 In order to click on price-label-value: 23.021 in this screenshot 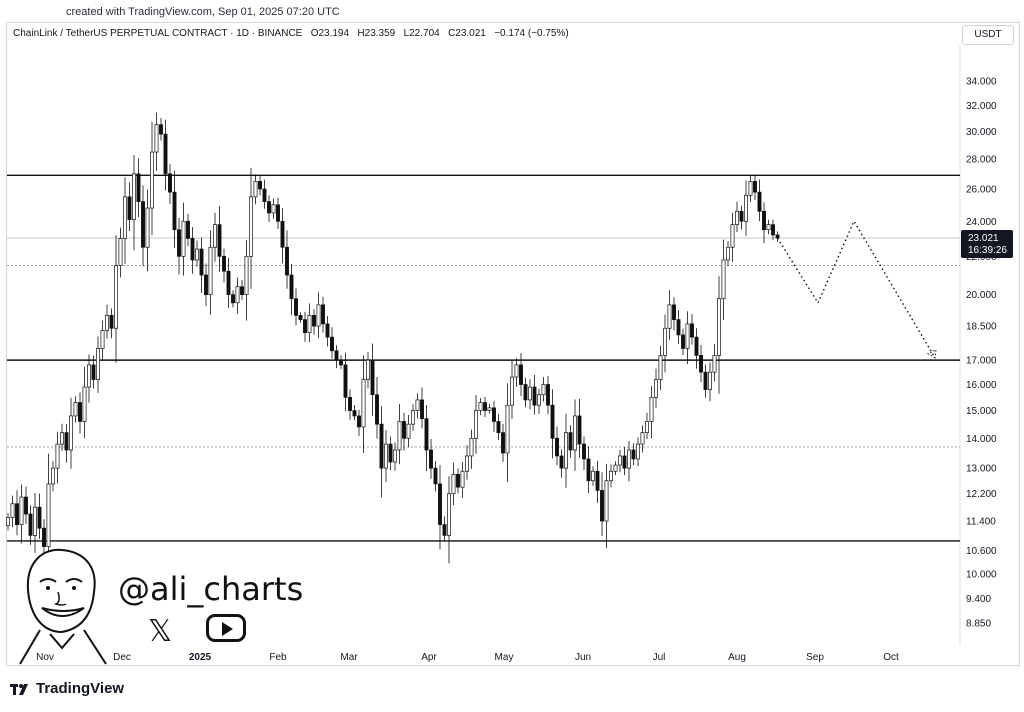, I will do `click(983, 238)`.